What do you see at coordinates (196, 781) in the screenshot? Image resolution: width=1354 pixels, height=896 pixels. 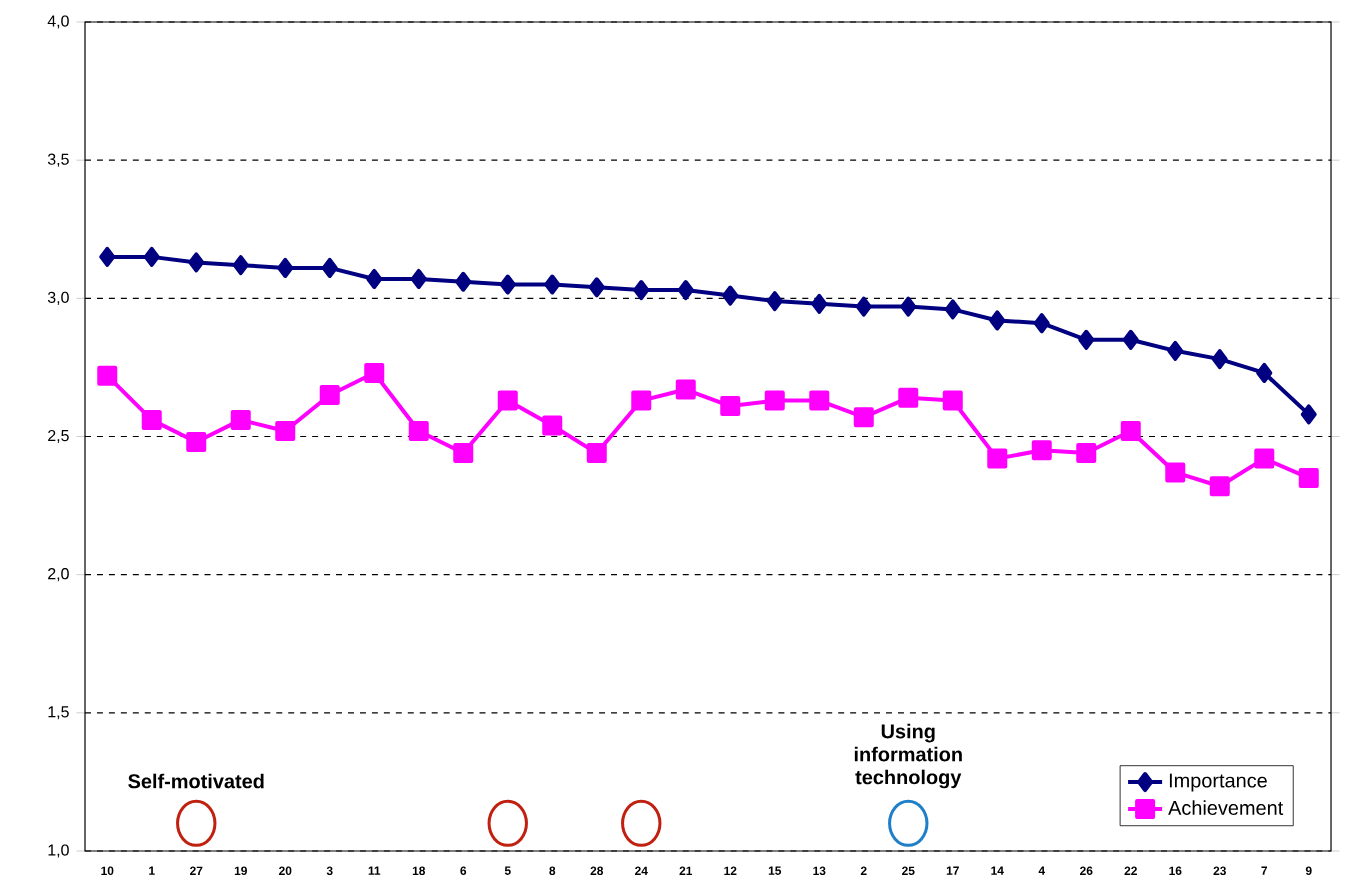 I see `annotation: Self-motivated` at bounding box center [196, 781].